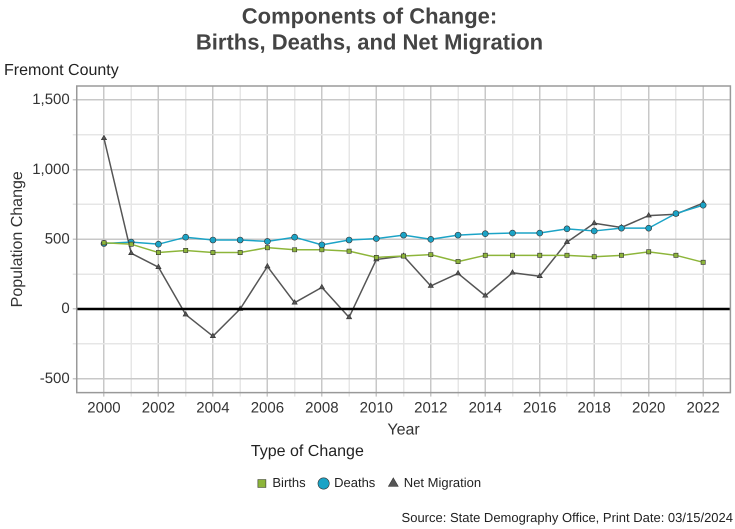 The height and width of the screenshot is (529, 735). I want to click on x-tick-label: 2004, so click(213, 408).